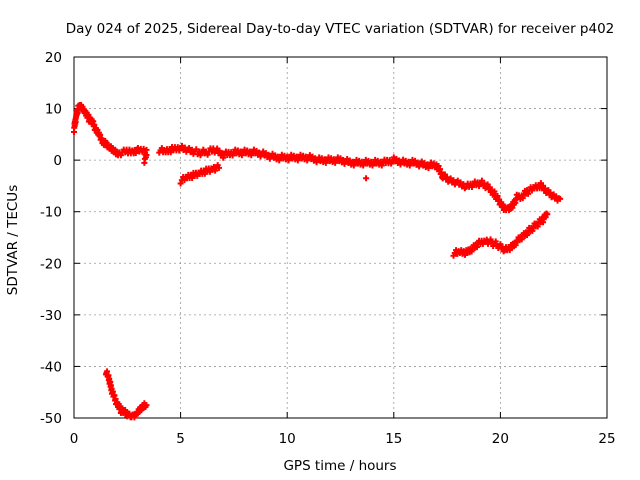 This screenshot has width=640, height=480. I want to click on y-tick-label: 10, so click(53, 110).